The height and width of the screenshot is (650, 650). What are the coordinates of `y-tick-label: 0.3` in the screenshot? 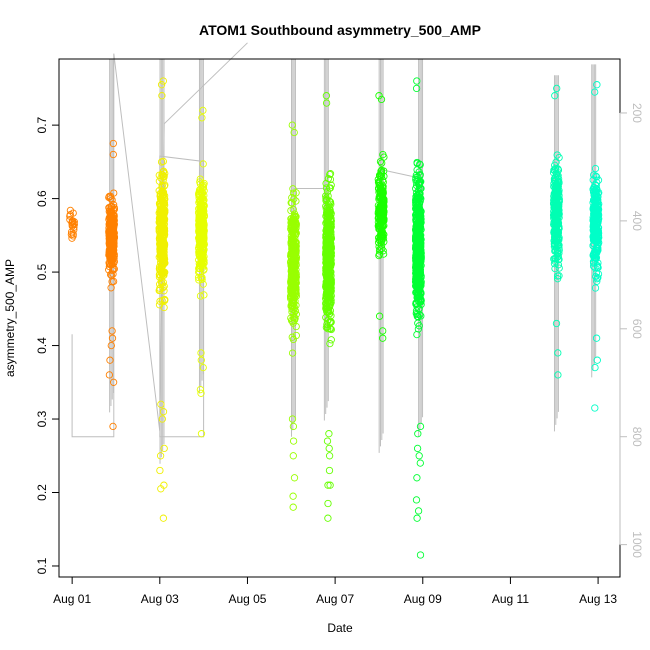 It's located at (42, 418).